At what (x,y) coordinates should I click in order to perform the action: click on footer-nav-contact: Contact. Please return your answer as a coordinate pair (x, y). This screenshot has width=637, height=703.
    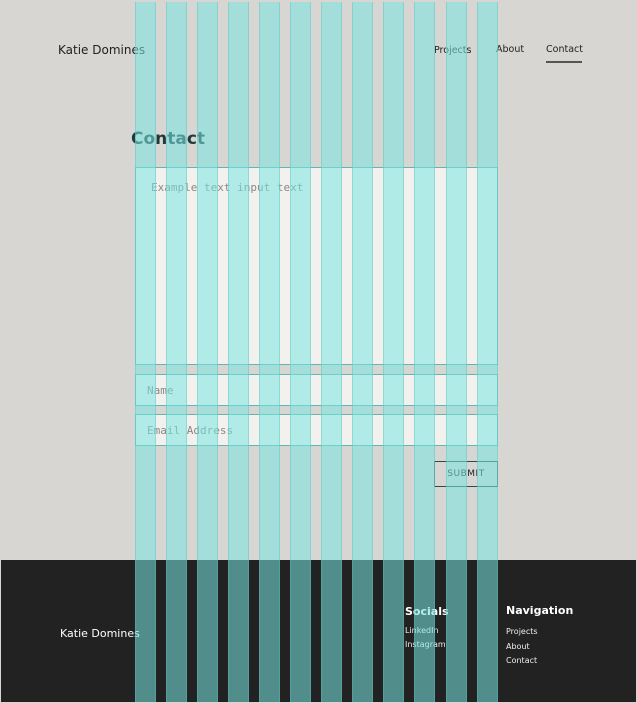
    Looking at the image, I should click on (522, 660).